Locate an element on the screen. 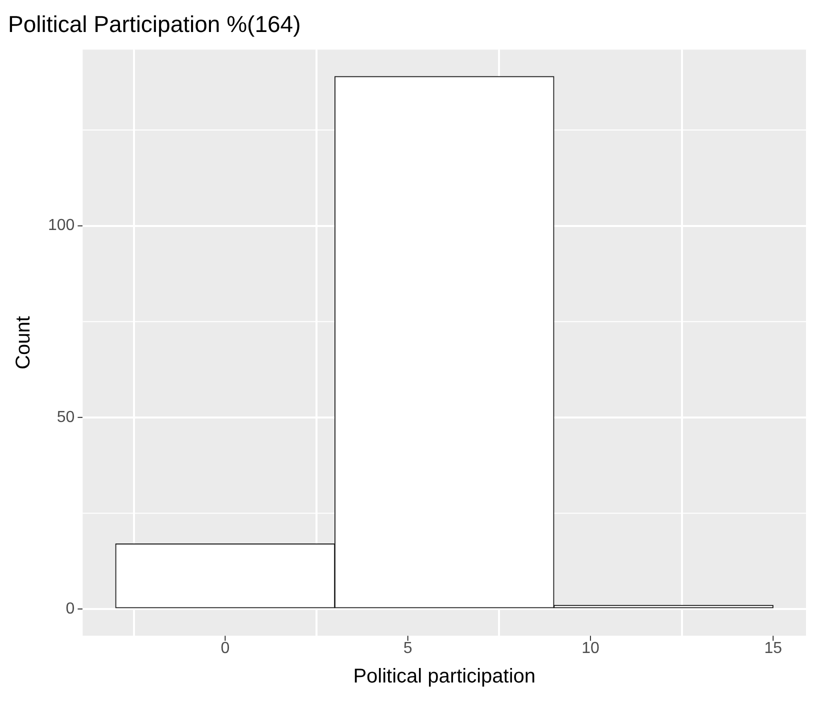 Image resolution: width=826 pixels, height=701 pixels. x-tick-label: 15 is located at coordinates (773, 648).